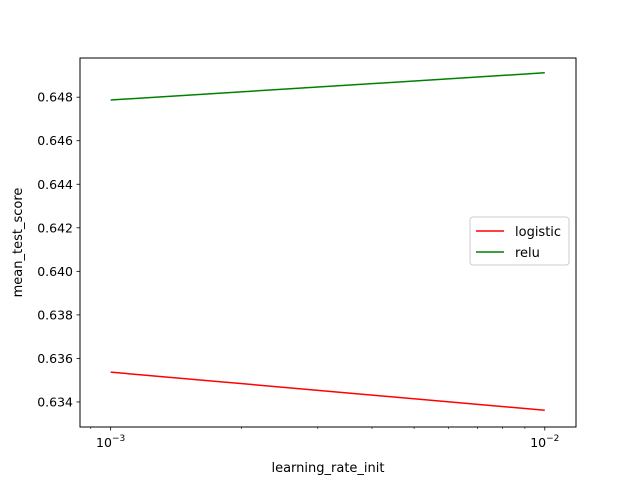  Describe the element at coordinates (55, 271) in the screenshot. I see `y-tick-label: 0.640` at that location.